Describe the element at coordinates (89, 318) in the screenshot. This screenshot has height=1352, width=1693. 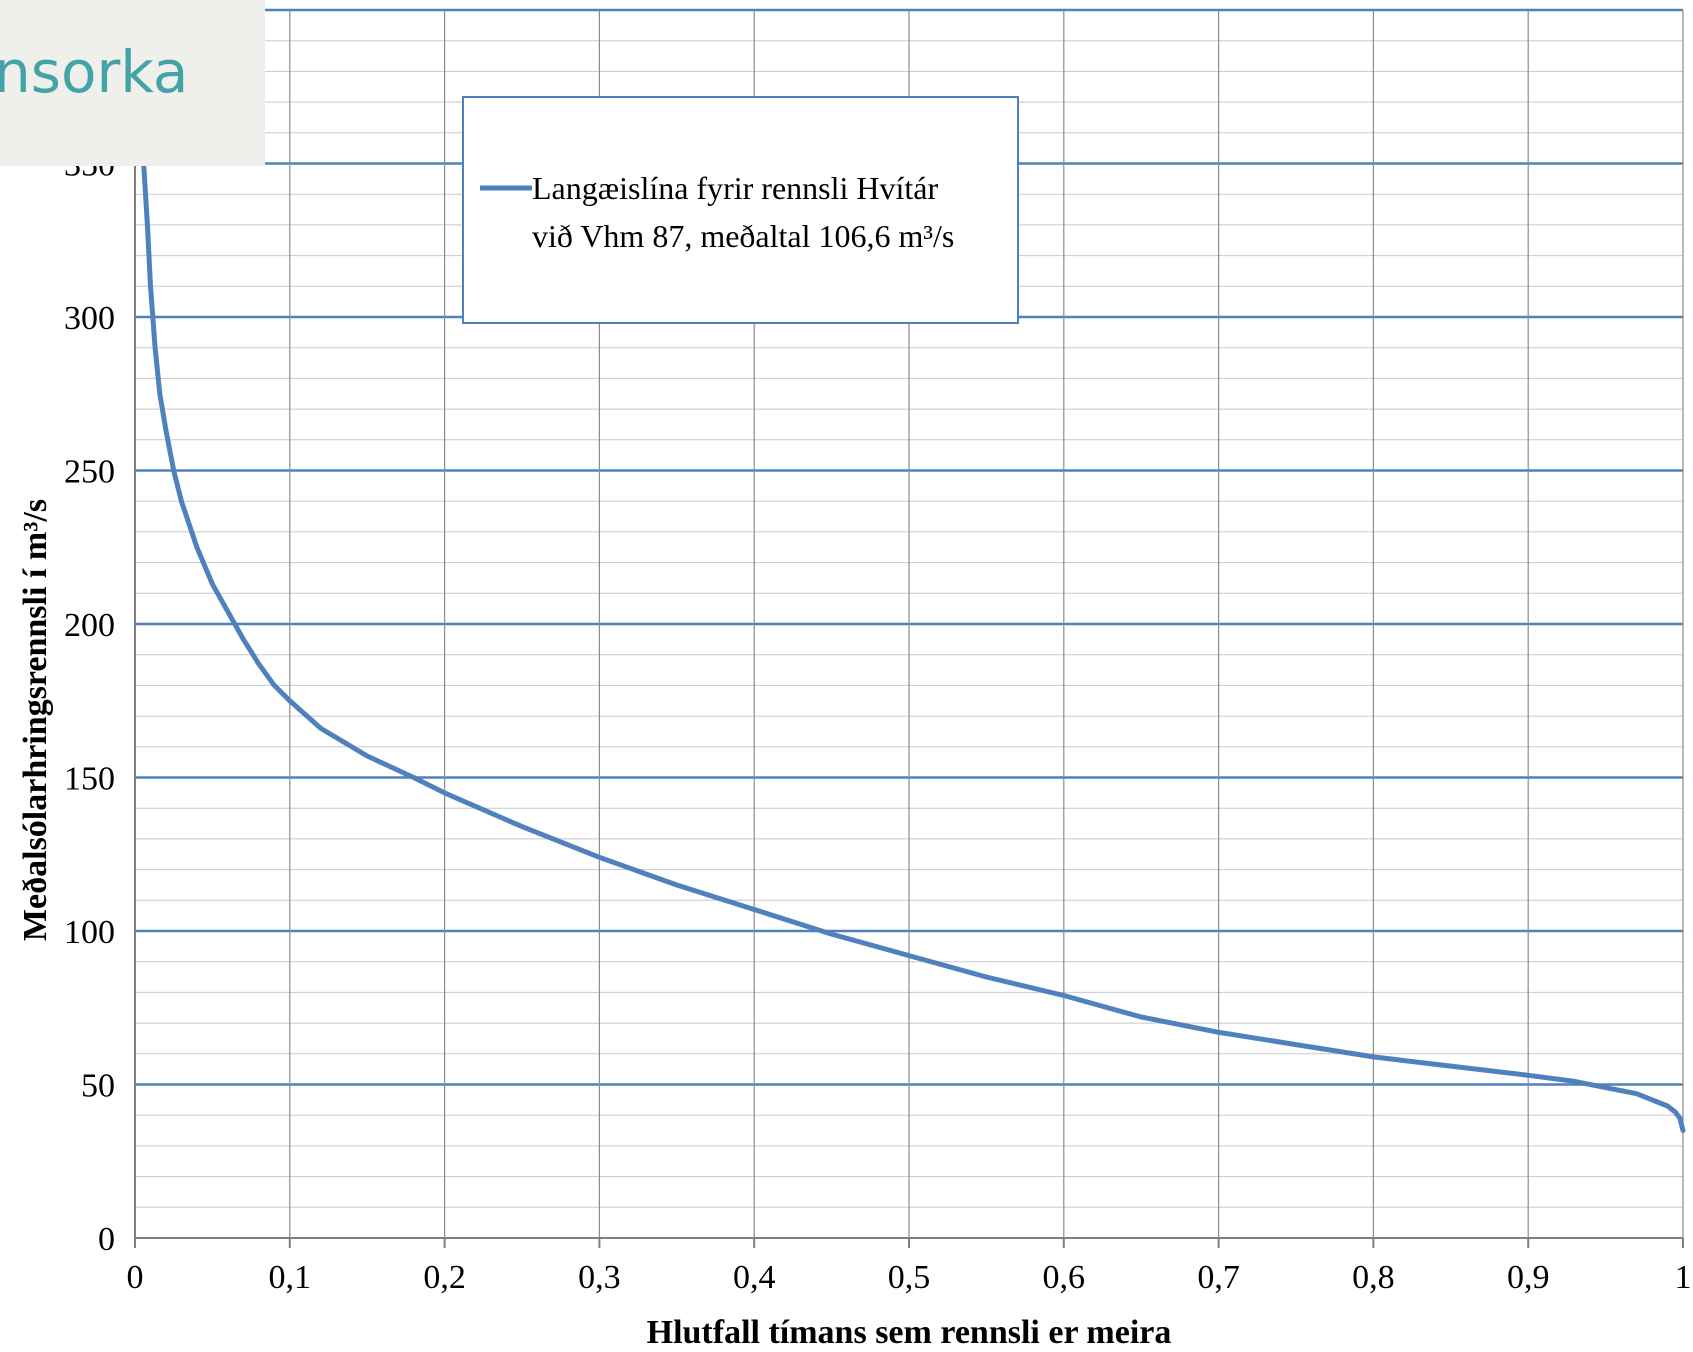
I see `y-tick-label: 300` at that location.